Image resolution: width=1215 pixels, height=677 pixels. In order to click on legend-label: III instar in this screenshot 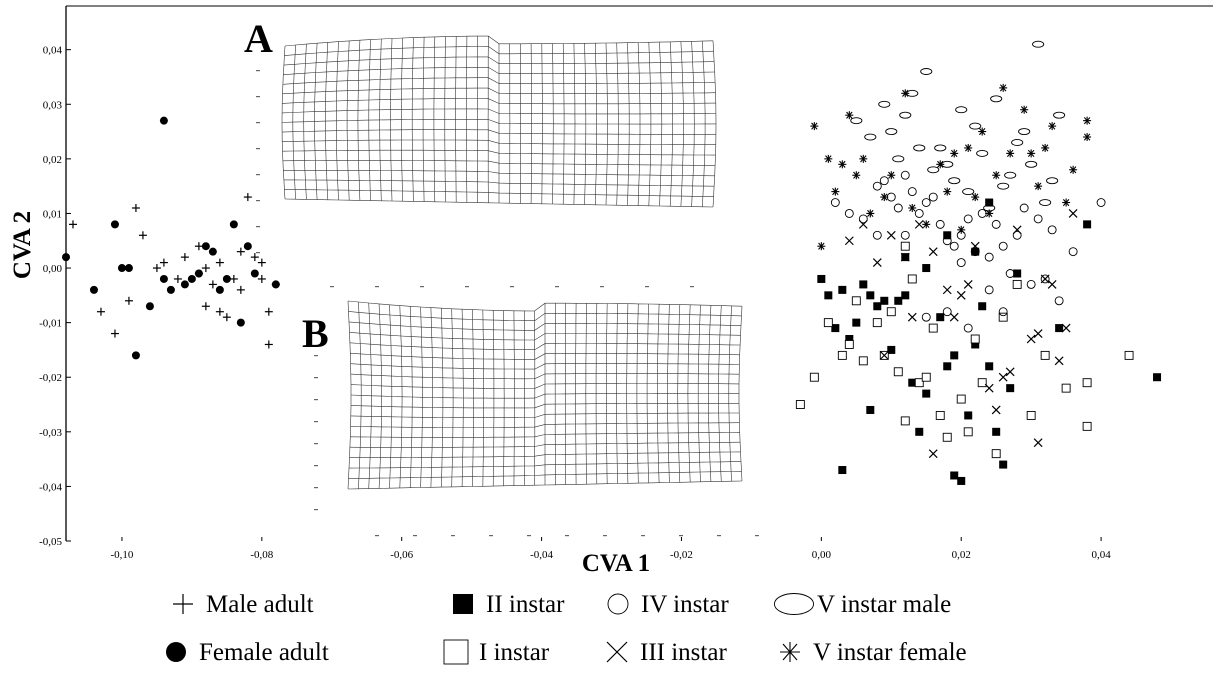, I will do `click(683, 652)`.